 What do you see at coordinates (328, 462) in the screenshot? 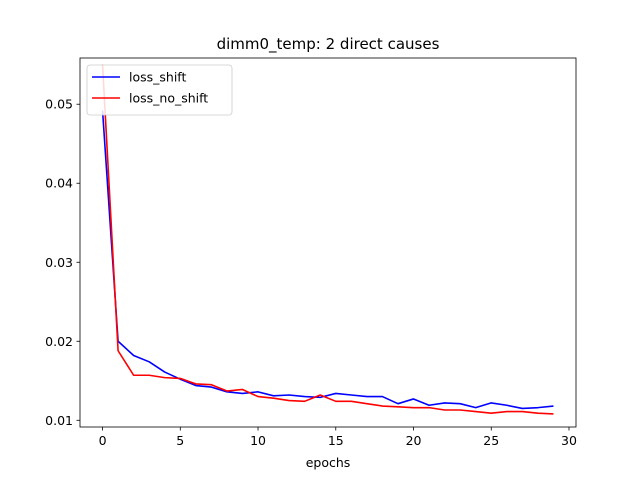
I see `x-axis-label: epochs` at bounding box center [328, 462].